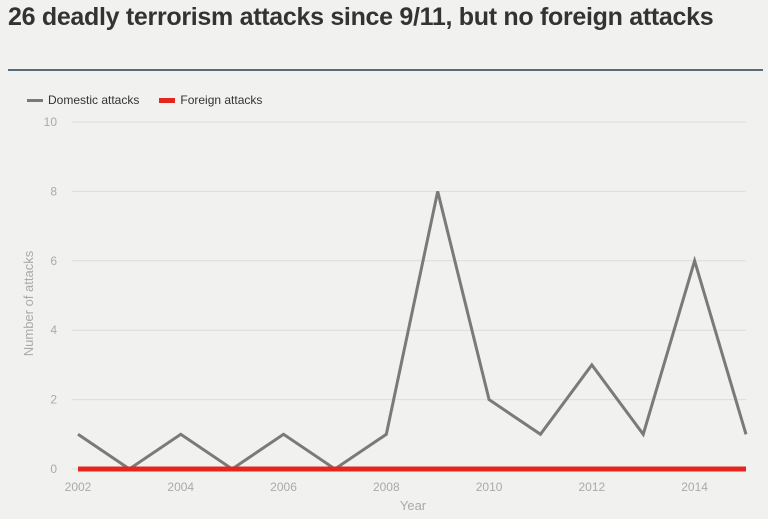  Describe the element at coordinates (694, 487) in the screenshot. I see `x-tick-label-2014: 2014` at that location.